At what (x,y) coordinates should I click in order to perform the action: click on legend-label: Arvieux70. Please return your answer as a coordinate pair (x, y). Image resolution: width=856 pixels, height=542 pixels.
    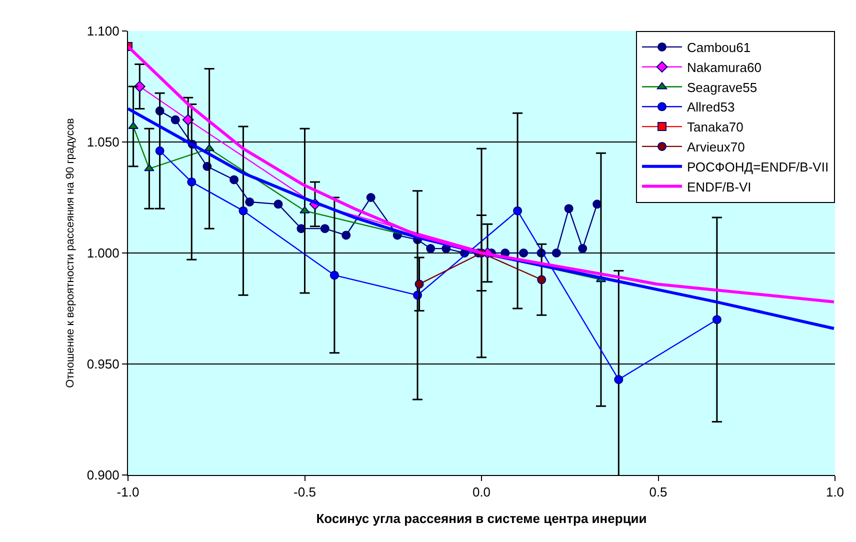
    Looking at the image, I should click on (716, 147).